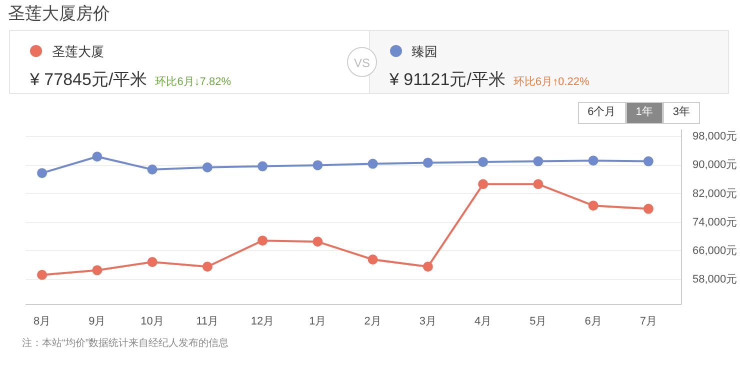  Describe the element at coordinates (715, 222) in the screenshot. I see `y-tick-label: 74,000元` at that location.